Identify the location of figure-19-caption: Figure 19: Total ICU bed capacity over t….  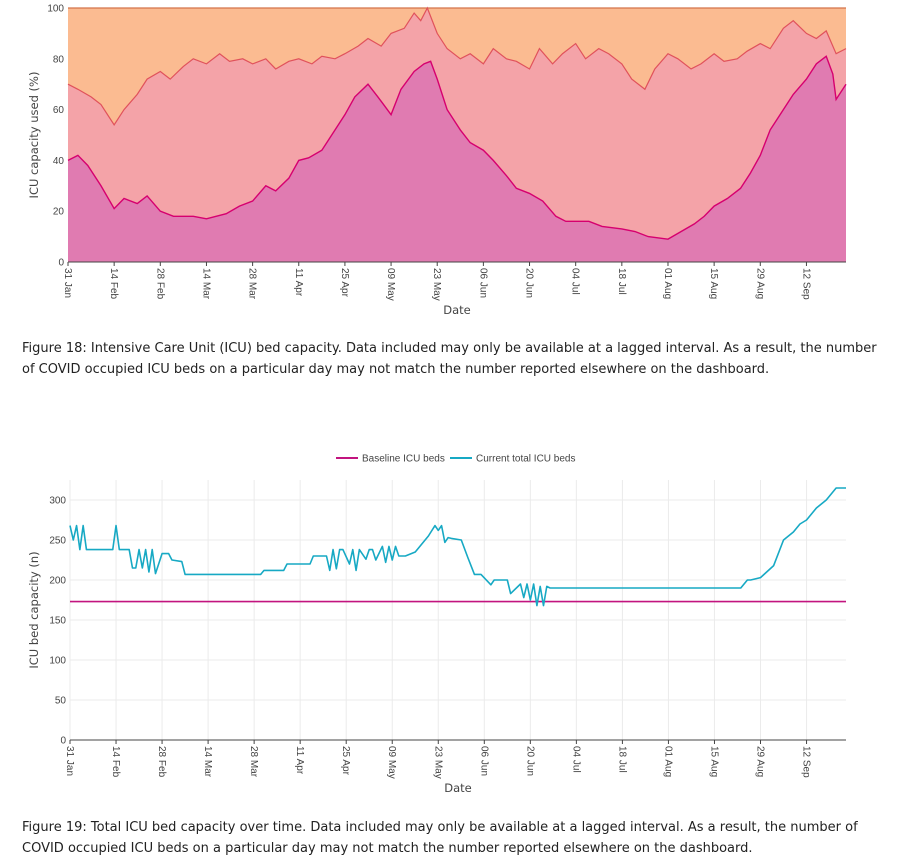
(440, 838).